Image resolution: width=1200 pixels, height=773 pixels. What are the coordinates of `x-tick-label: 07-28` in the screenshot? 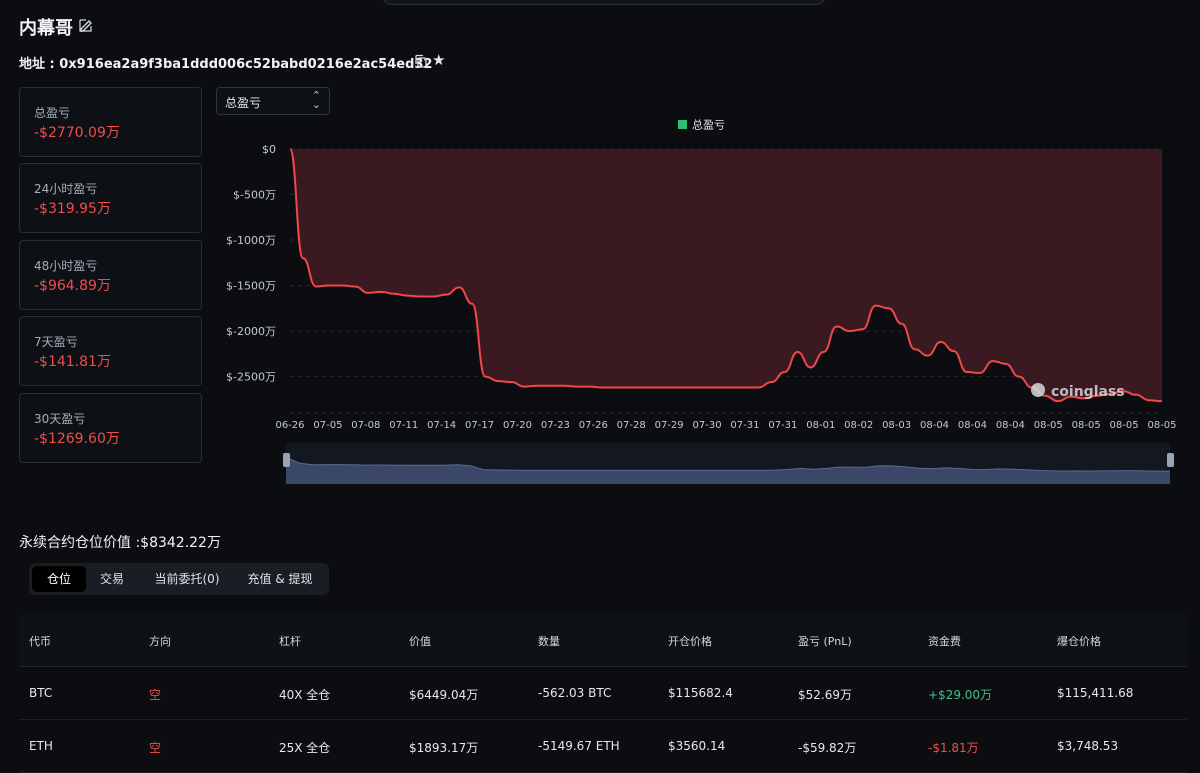 It's located at (631, 425).